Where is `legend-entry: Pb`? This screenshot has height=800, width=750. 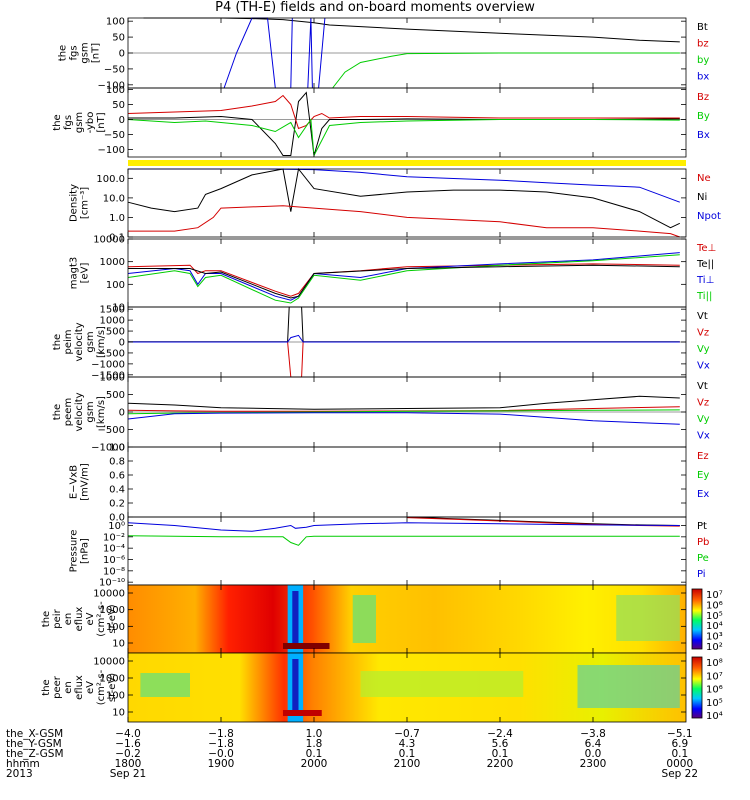
legend-entry: Pb is located at coordinates (703, 542).